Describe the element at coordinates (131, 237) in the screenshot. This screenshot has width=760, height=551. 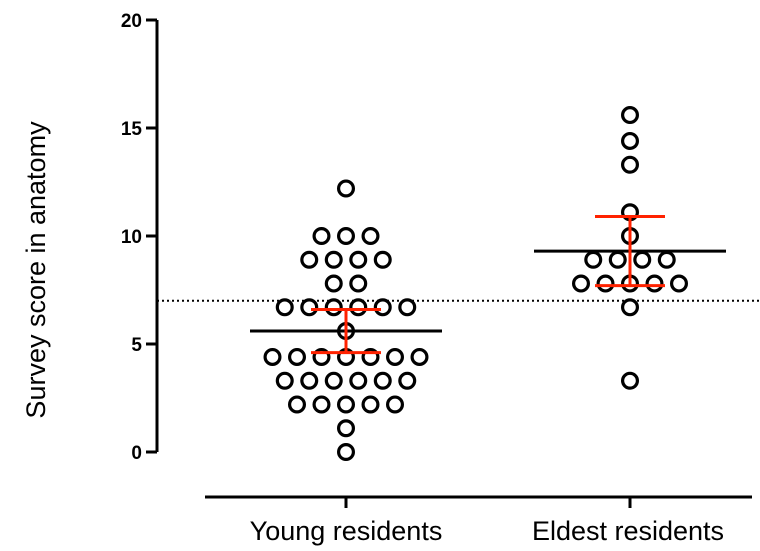
I see `y-tick-label: 10` at that location.